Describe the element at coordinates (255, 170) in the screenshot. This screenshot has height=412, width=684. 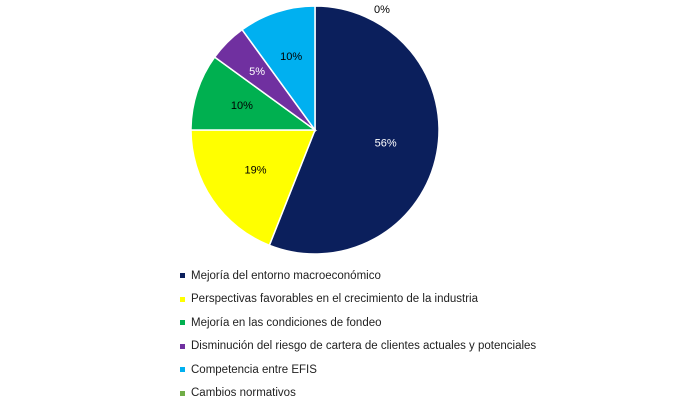
I see `slice-data-label: 19%` at that location.